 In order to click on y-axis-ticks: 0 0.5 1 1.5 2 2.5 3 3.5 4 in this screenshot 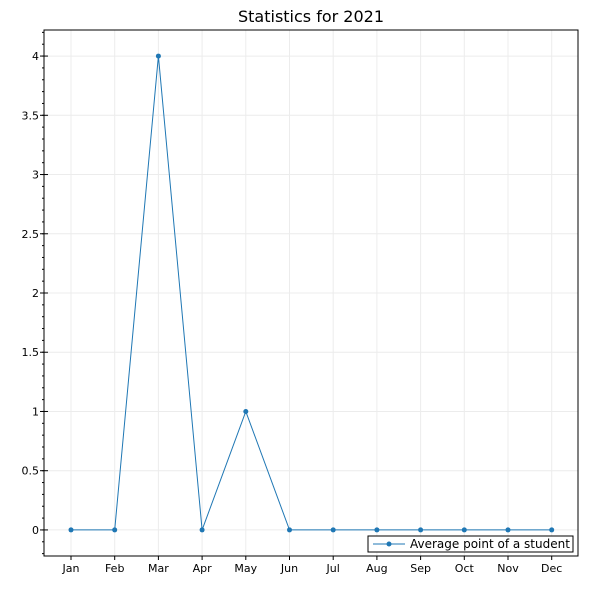, I will do `click(35, 293)`.